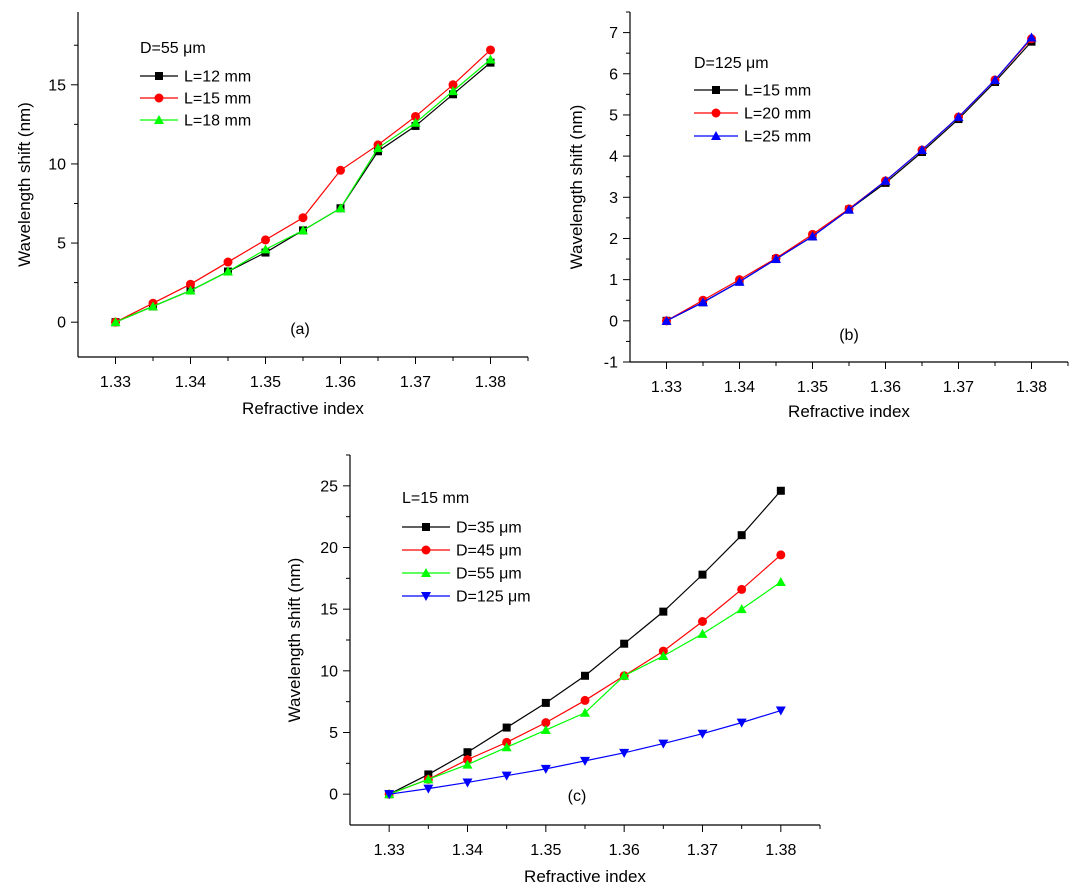  I want to click on series-l-18-mm, so click(303, 190).